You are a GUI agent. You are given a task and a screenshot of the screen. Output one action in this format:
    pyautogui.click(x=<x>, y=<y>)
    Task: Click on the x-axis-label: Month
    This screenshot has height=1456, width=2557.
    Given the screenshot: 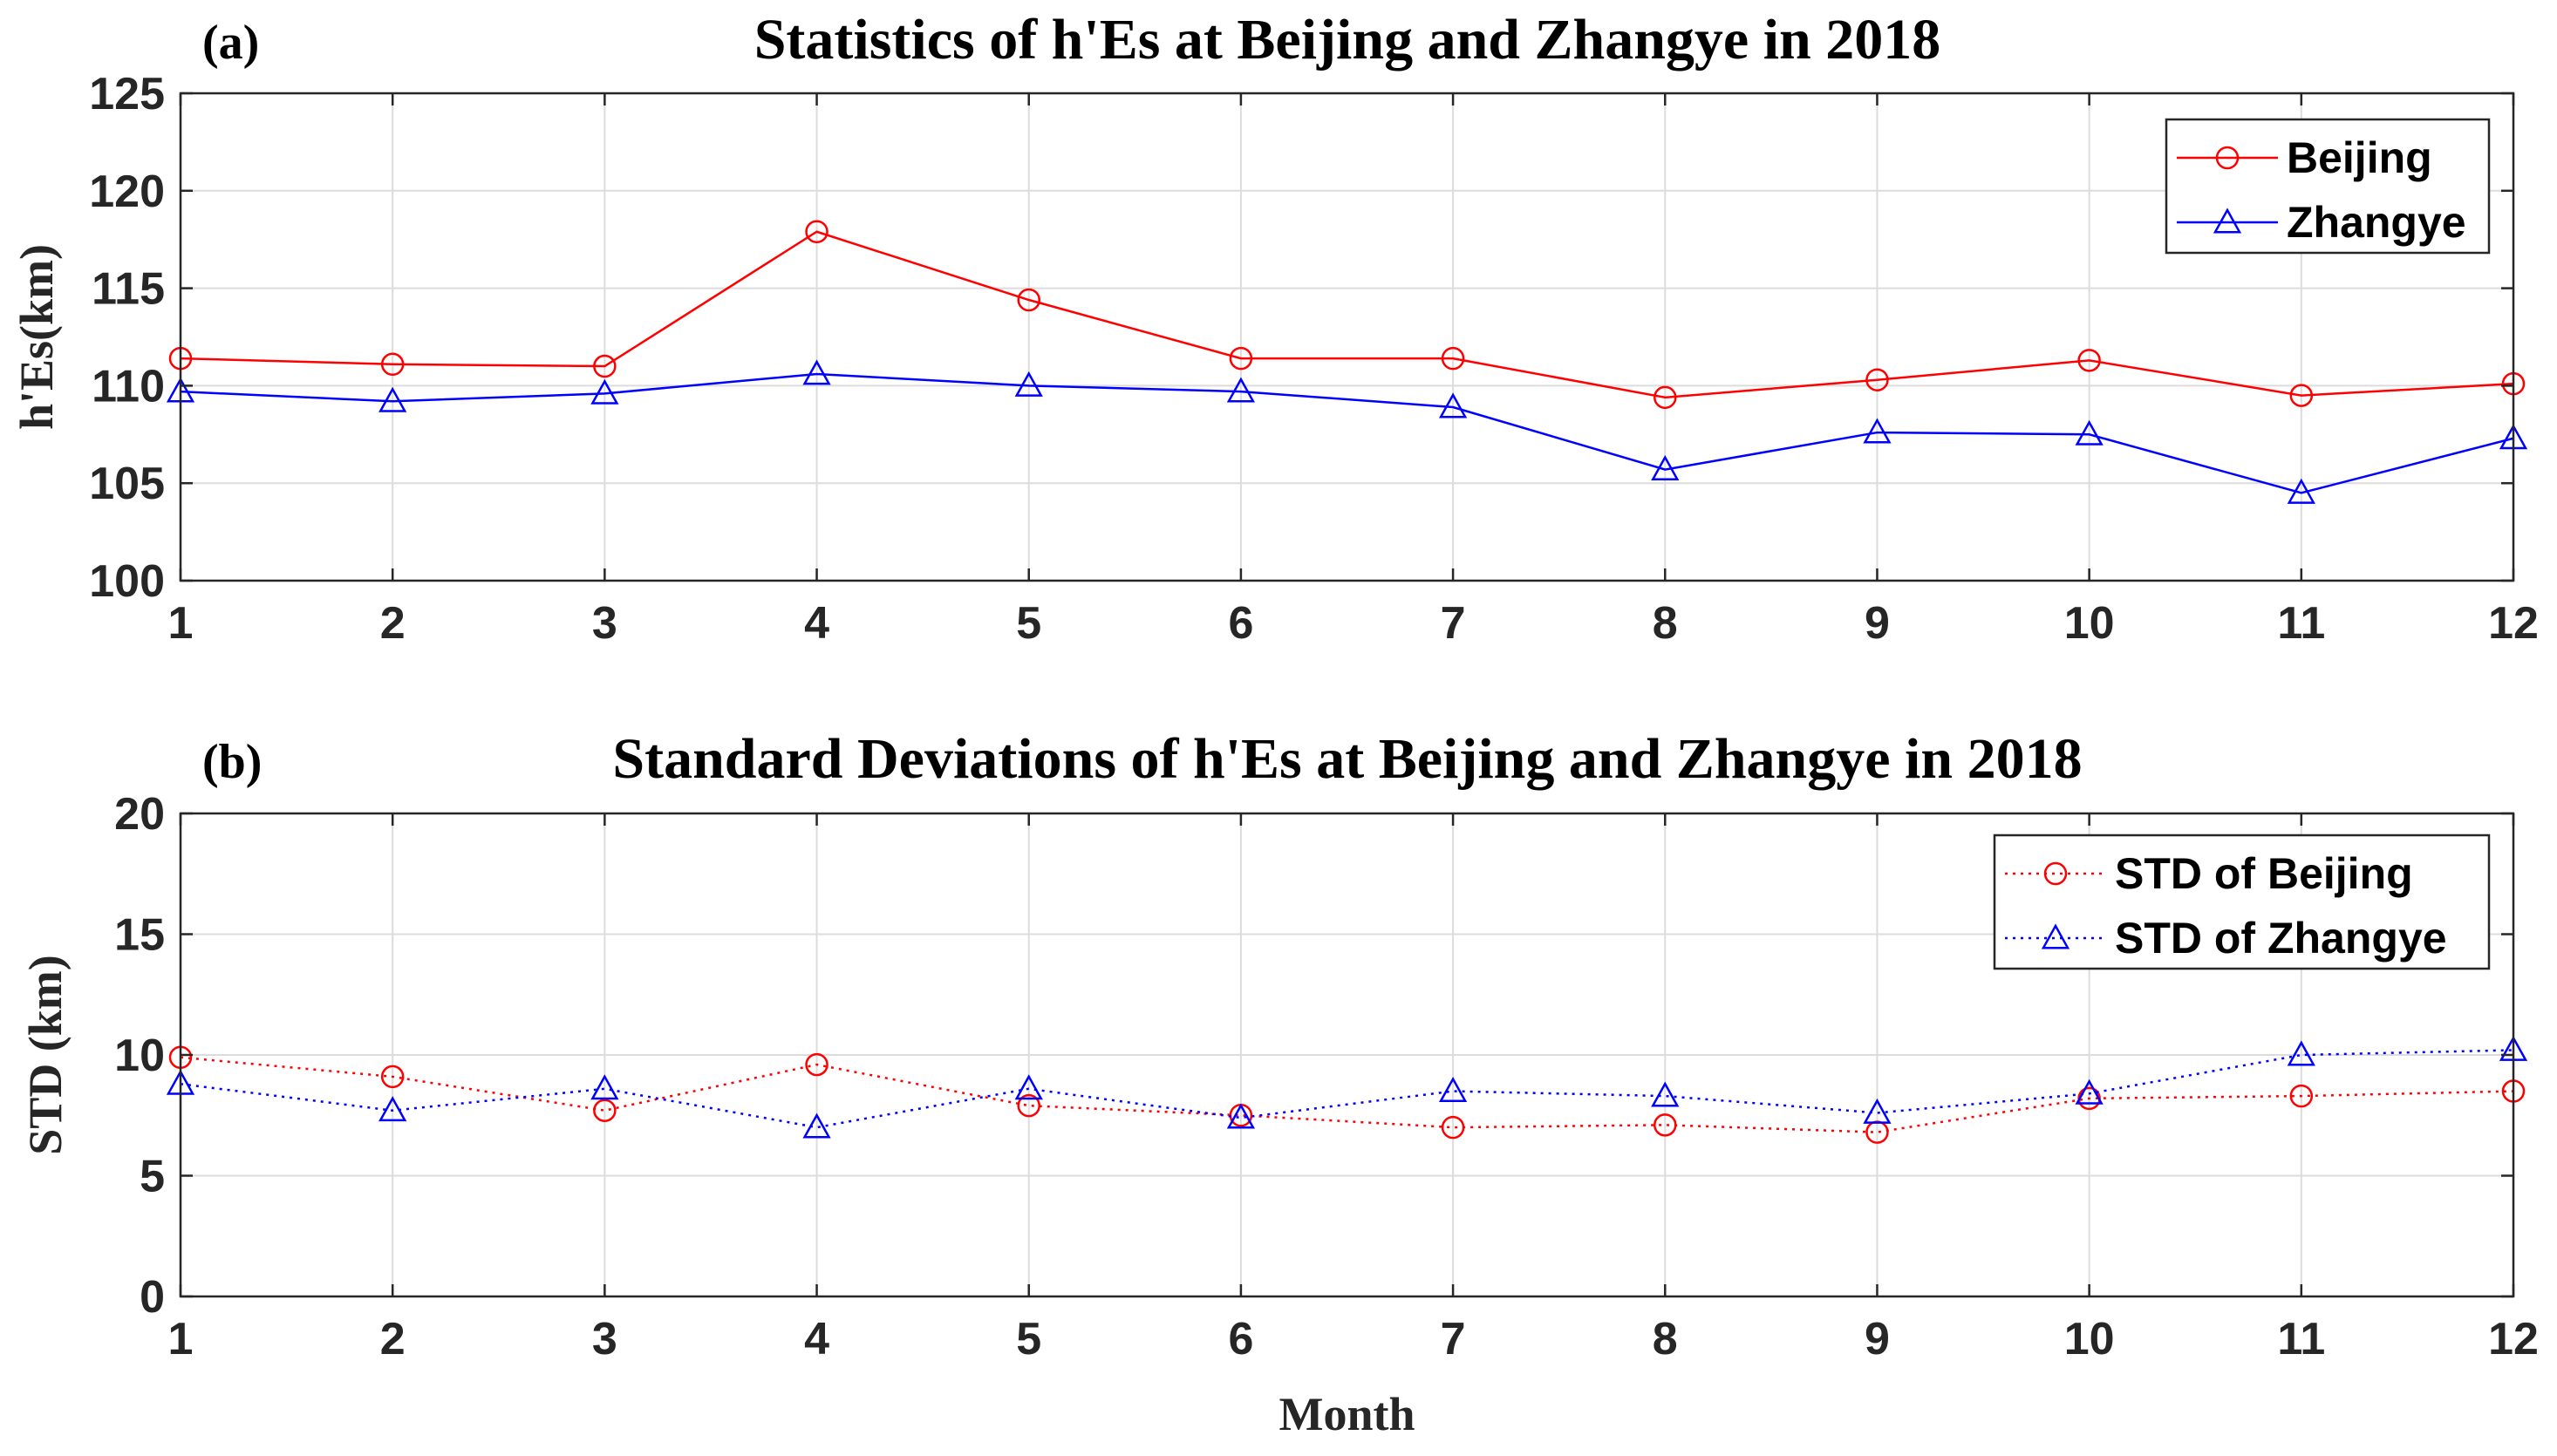 What is the action you would take?
    pyautogui.click(x=1346, y=1414)
    